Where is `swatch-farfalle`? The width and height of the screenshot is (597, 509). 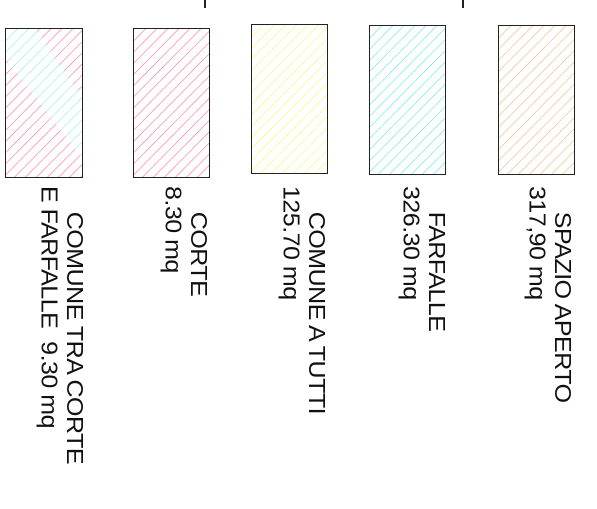
swatch-farfalle is located at coordinates (407, 100).